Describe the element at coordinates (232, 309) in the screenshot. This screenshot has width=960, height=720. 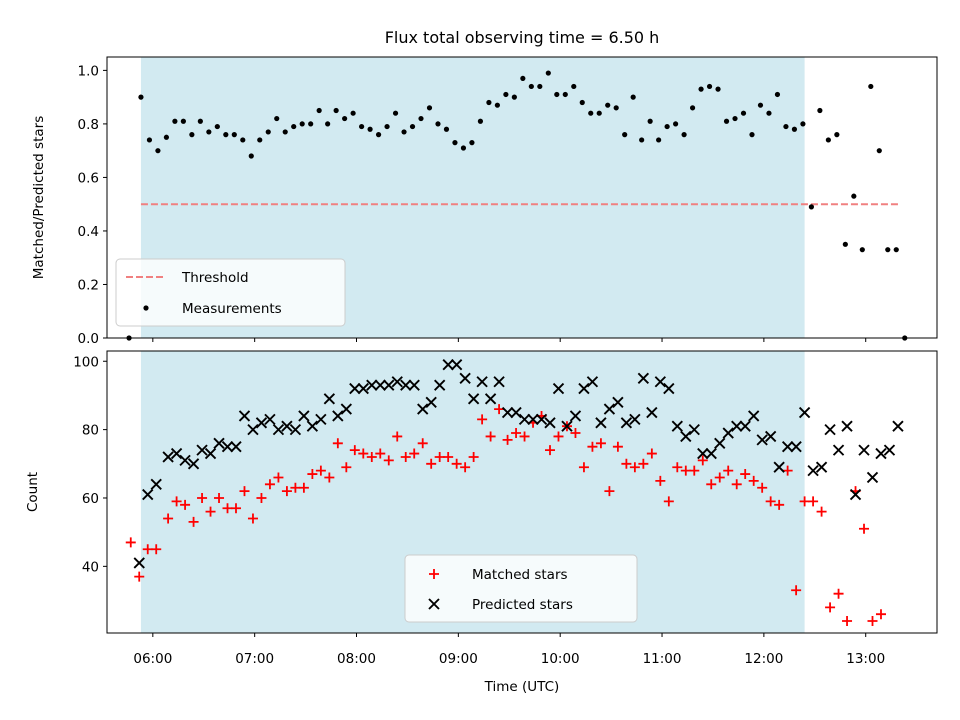
I see `legend-measurements-label: Measurements` at that location.